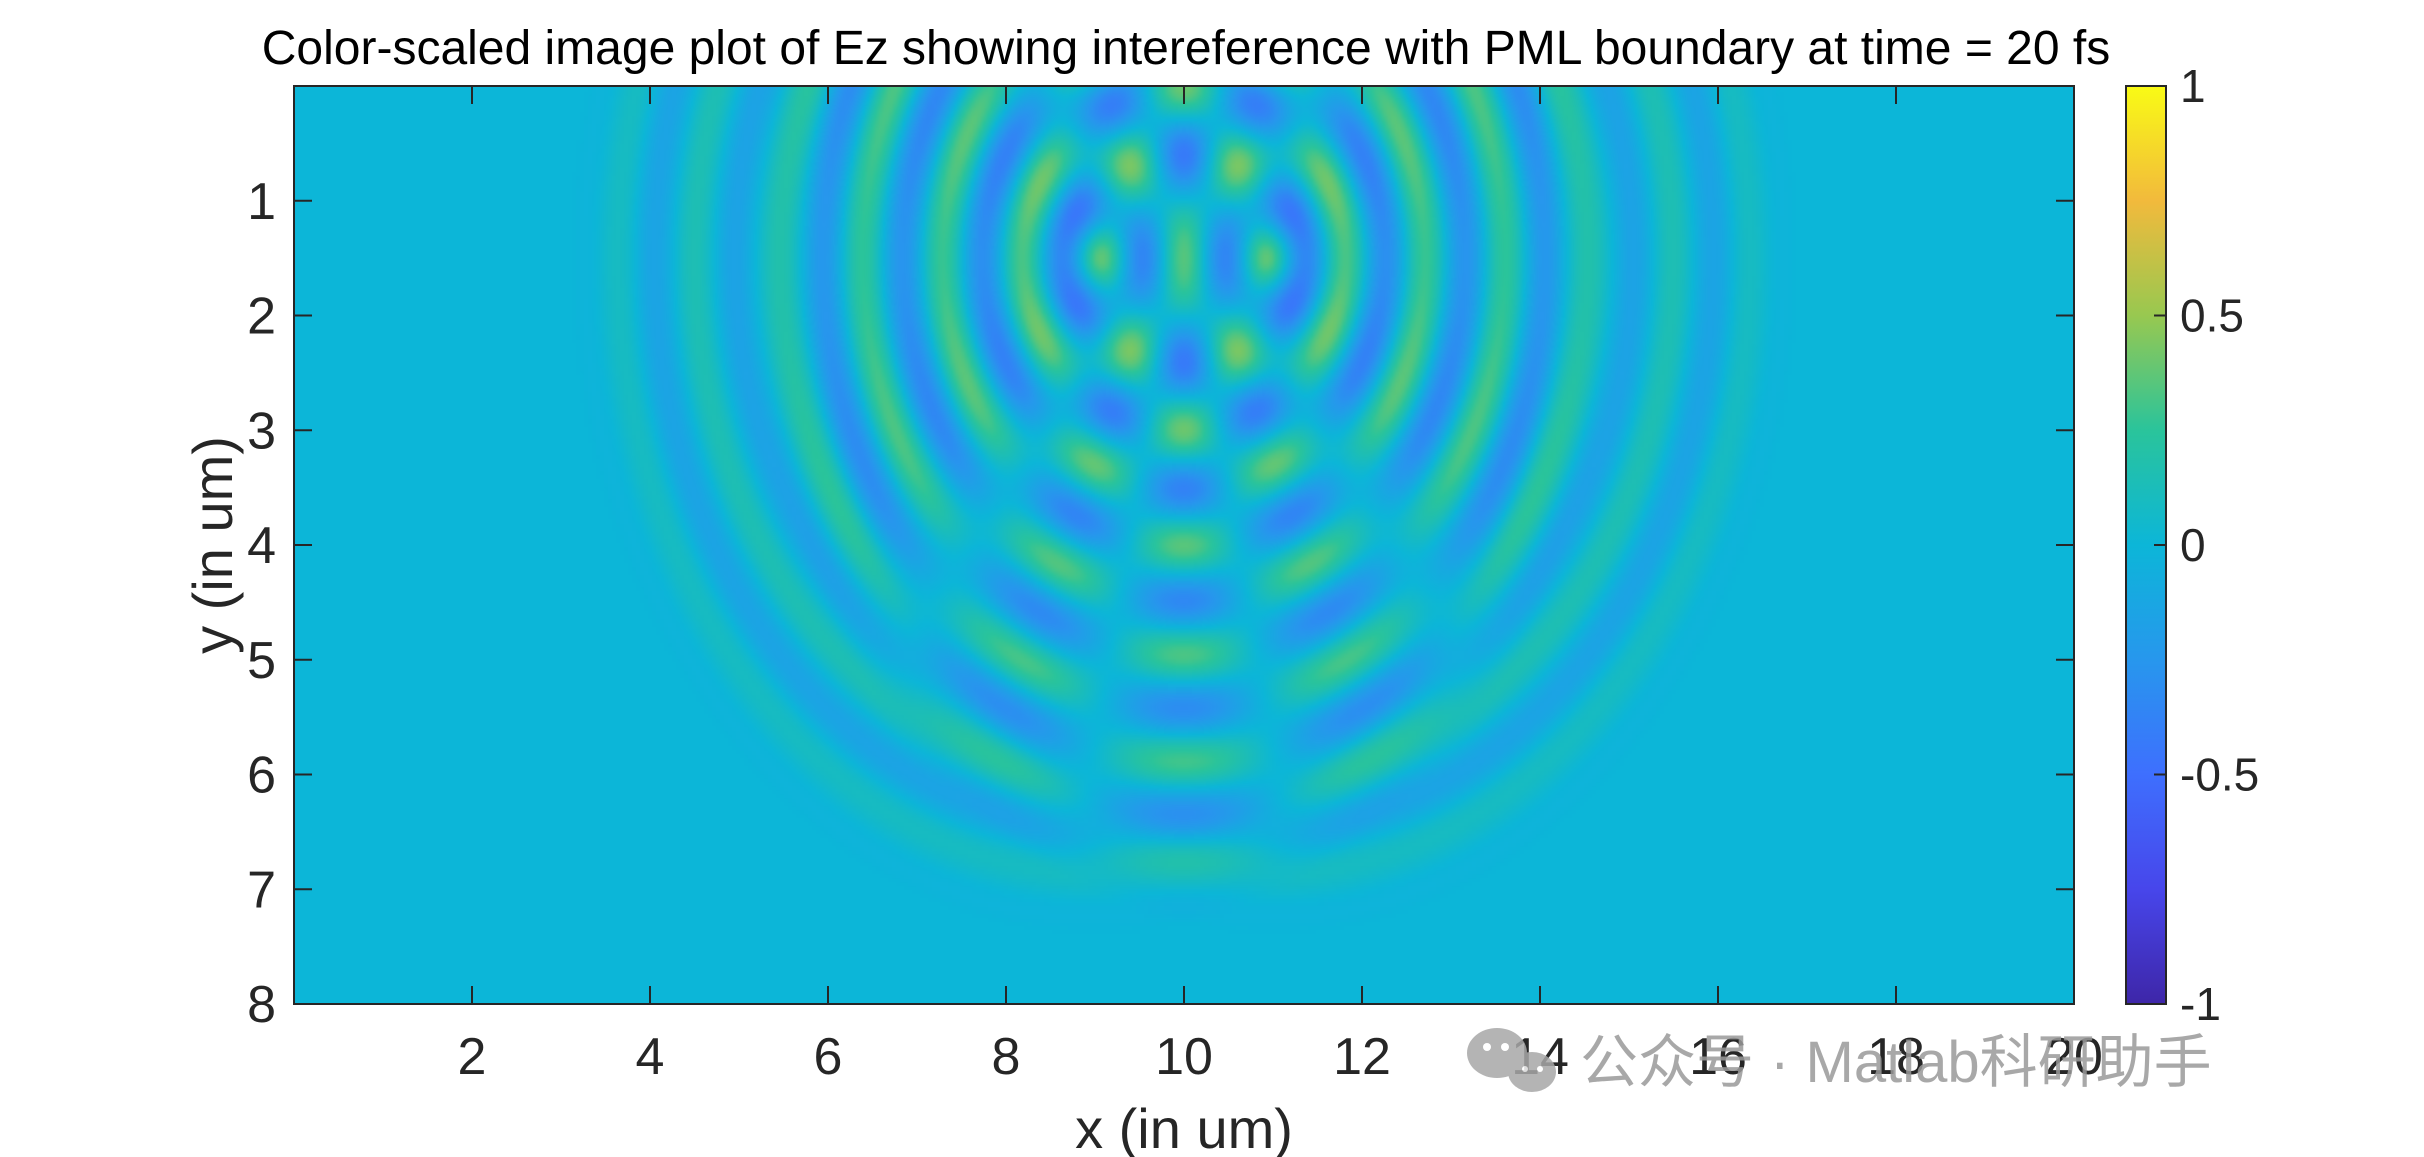 This screenshot has height=1157, width=2424. What do you see at coordinates (1896, 1057) in the screenshot?
I see `x-tick-label: 18` at bounding box center [1896, 1057].